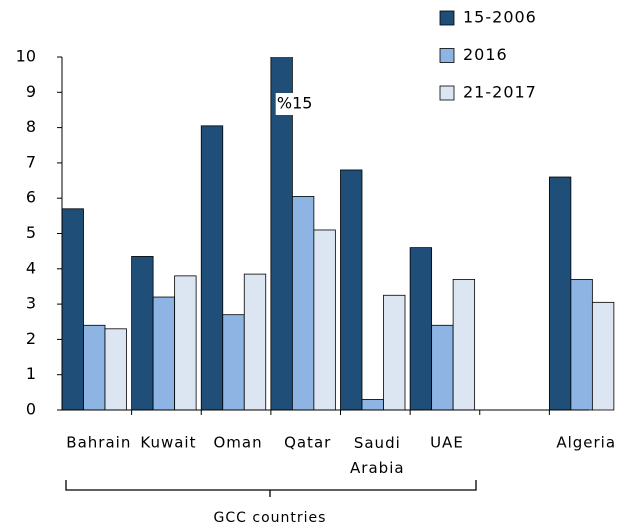  I want to click on x-tick-label: Qatar, so click(307, 443).